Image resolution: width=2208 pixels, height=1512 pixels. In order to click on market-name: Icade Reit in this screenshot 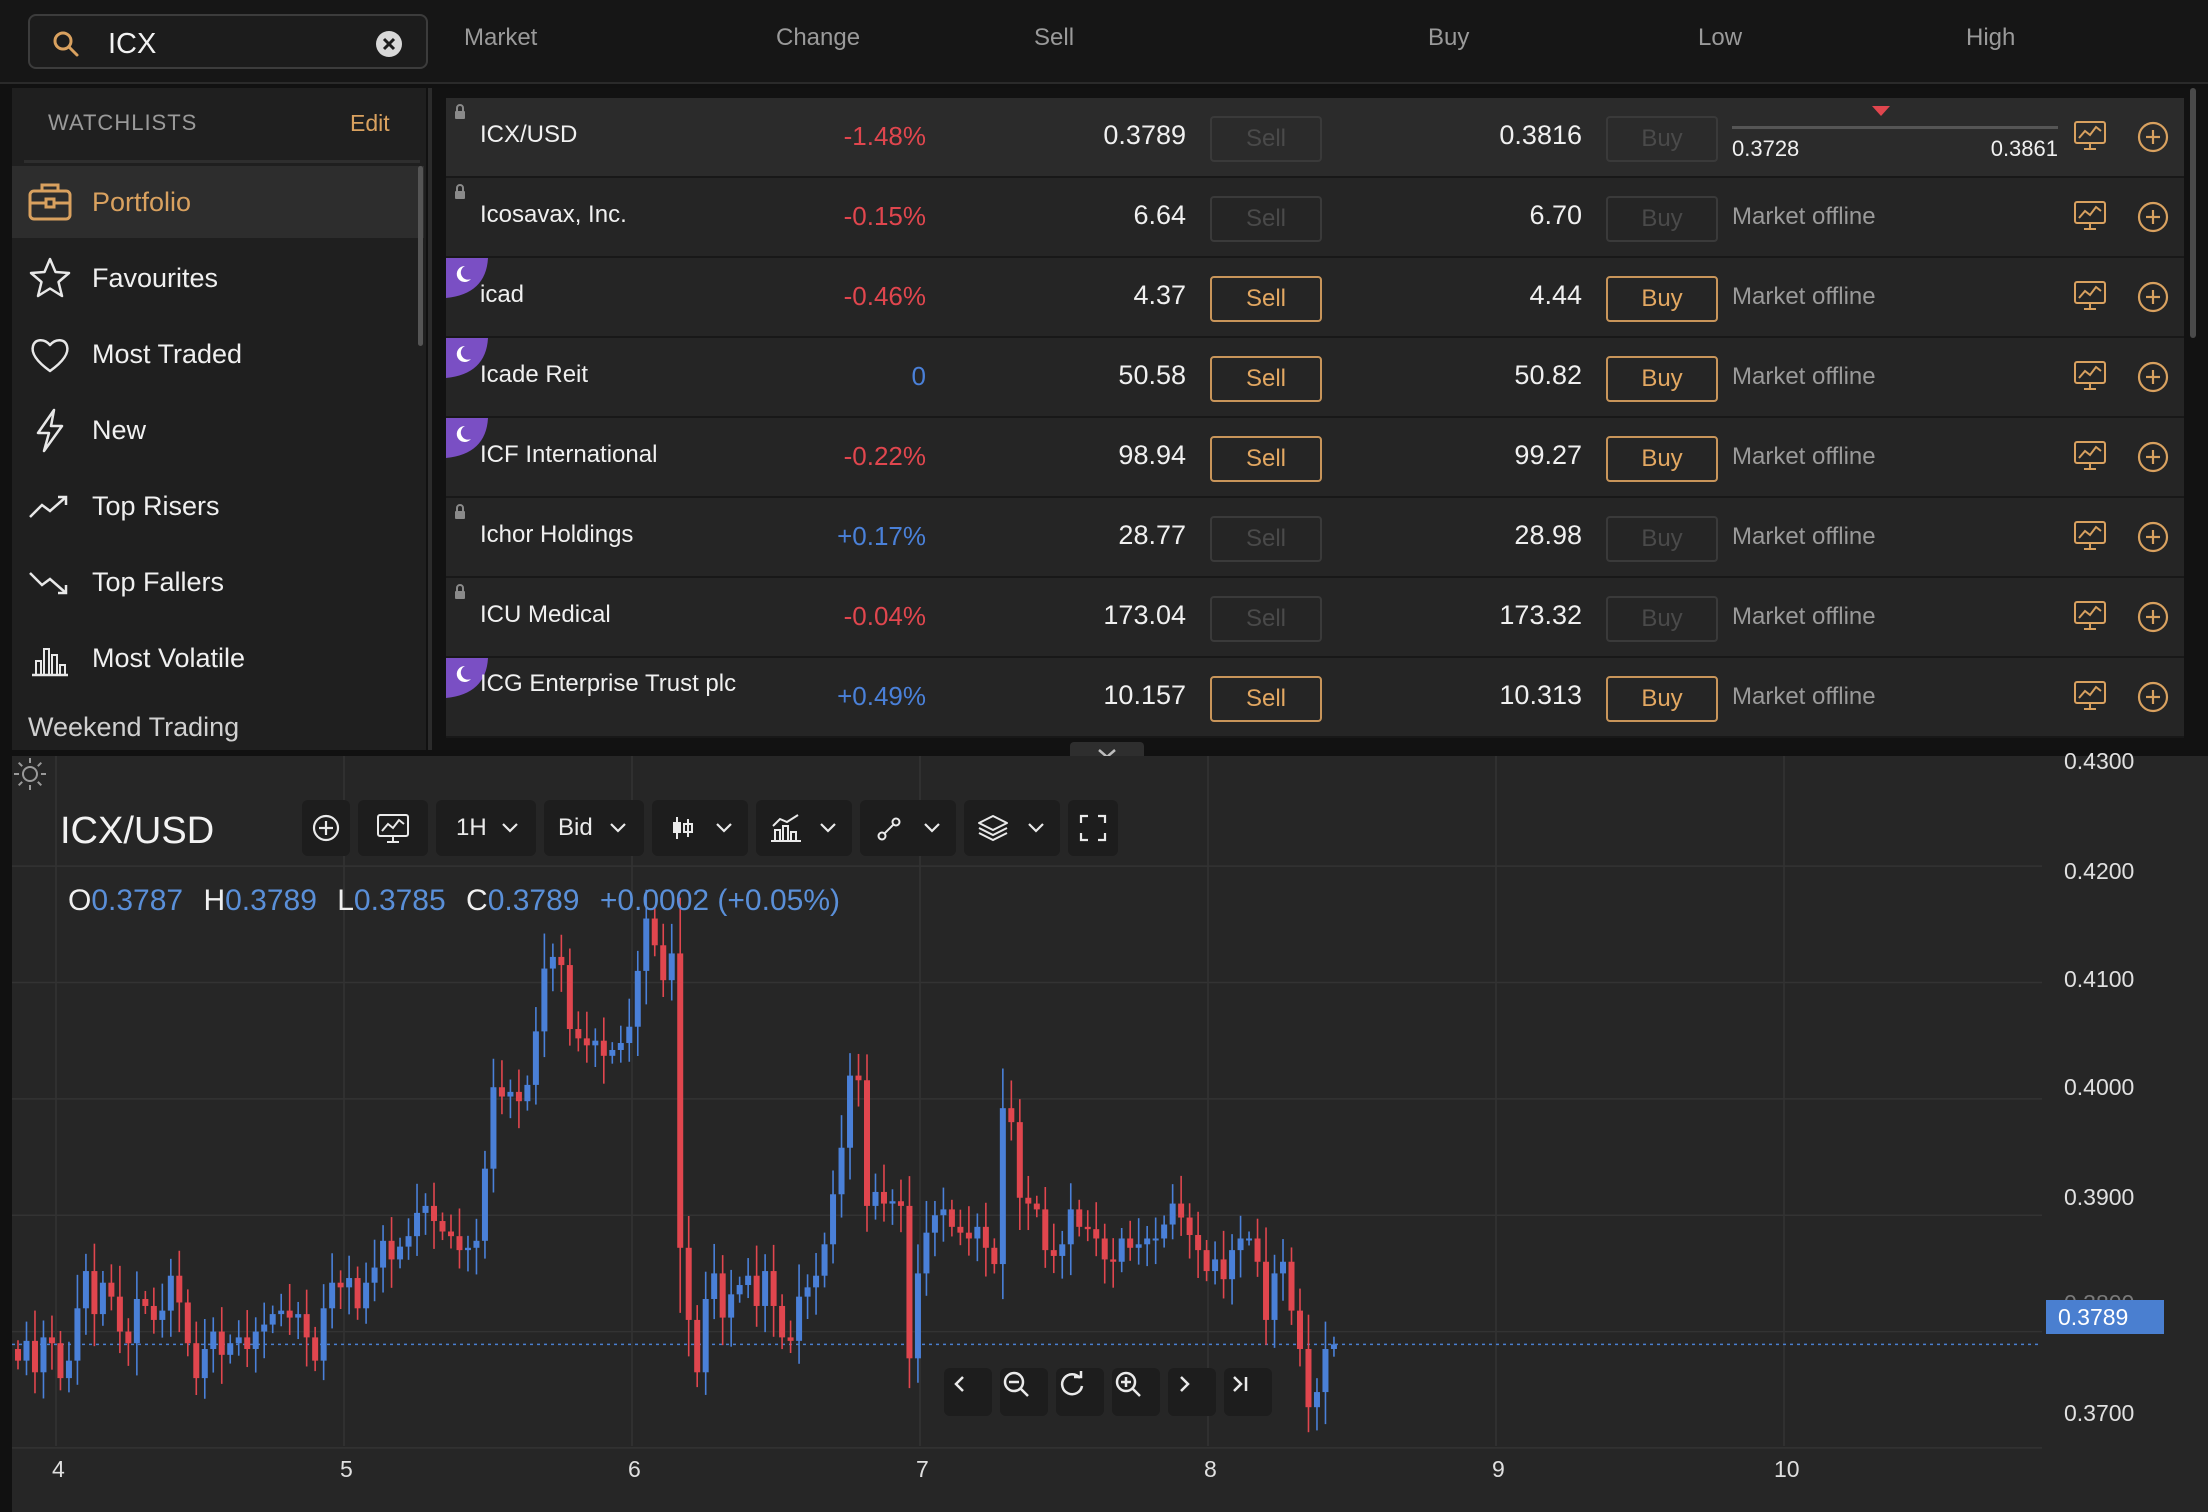, I will do `click(534, 374)`.